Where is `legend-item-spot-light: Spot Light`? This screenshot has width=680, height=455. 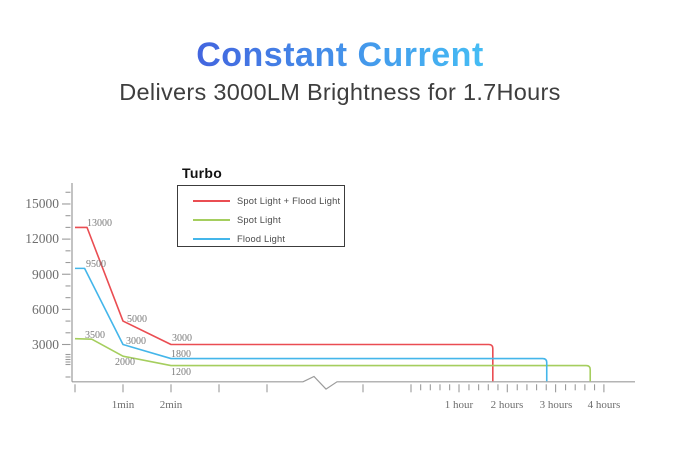 legend-item-spot-light: Spot Light is located at coordinates (261, 220).